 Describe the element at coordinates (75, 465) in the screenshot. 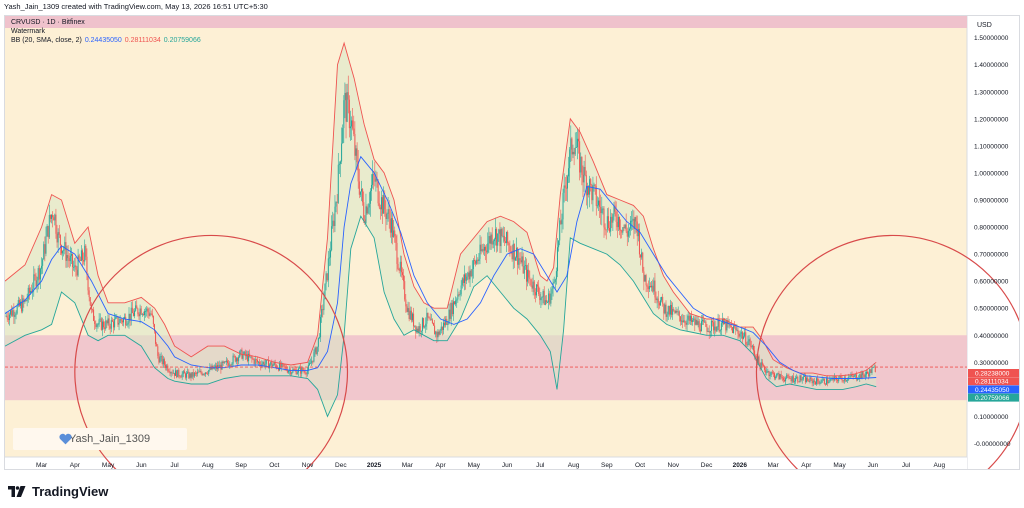

I see `x-tick-label: Apr` at that location.